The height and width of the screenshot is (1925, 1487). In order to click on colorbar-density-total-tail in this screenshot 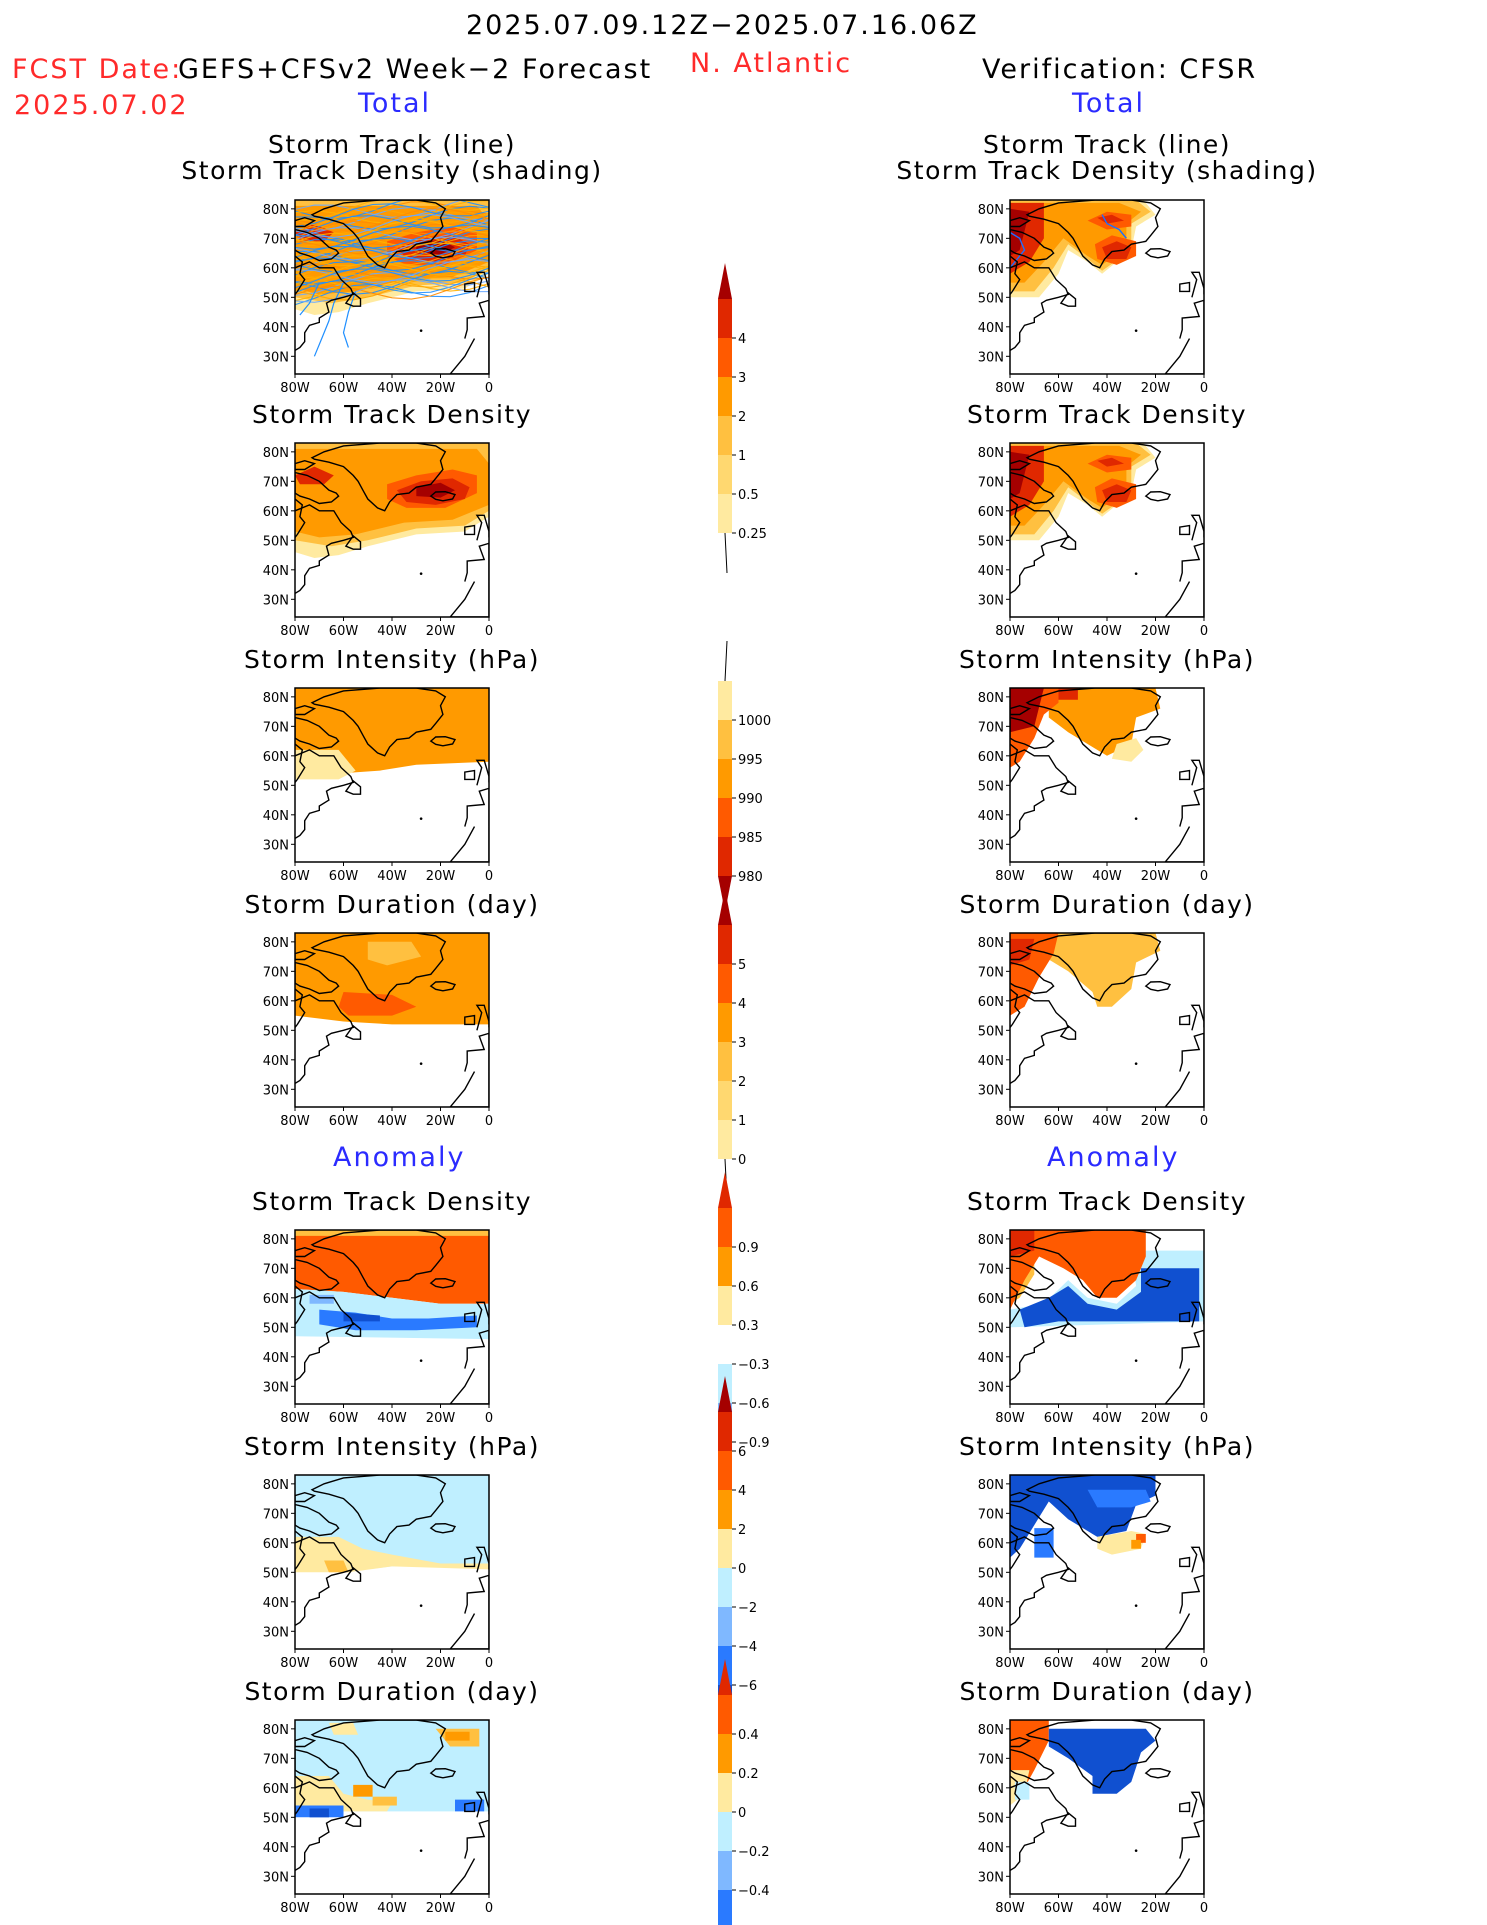, I will do `click(726, 553)`.